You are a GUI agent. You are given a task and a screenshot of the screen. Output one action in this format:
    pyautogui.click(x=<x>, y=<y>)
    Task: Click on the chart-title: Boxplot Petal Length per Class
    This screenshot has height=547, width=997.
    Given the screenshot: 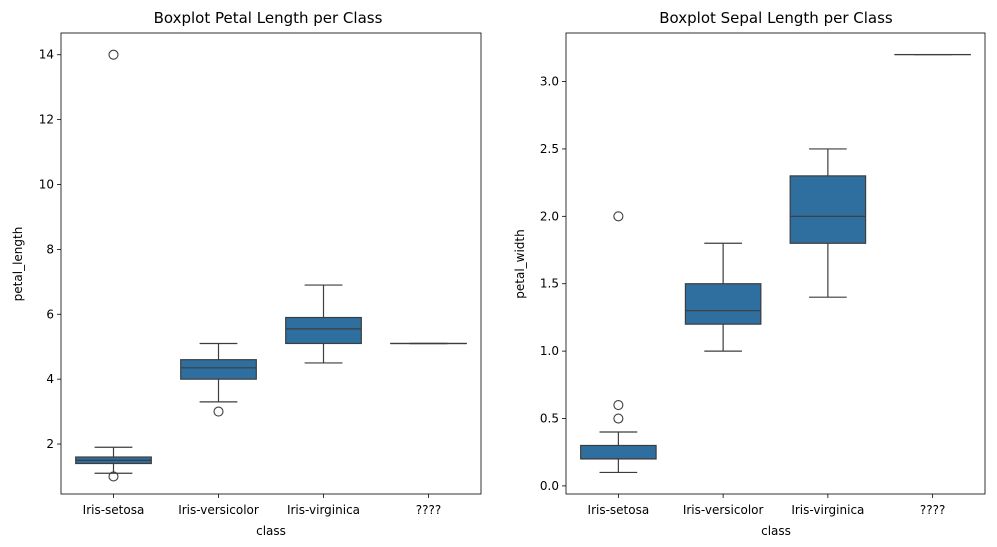 What is the action you would take?
    pyautogui.click(x=268, y=18)
    